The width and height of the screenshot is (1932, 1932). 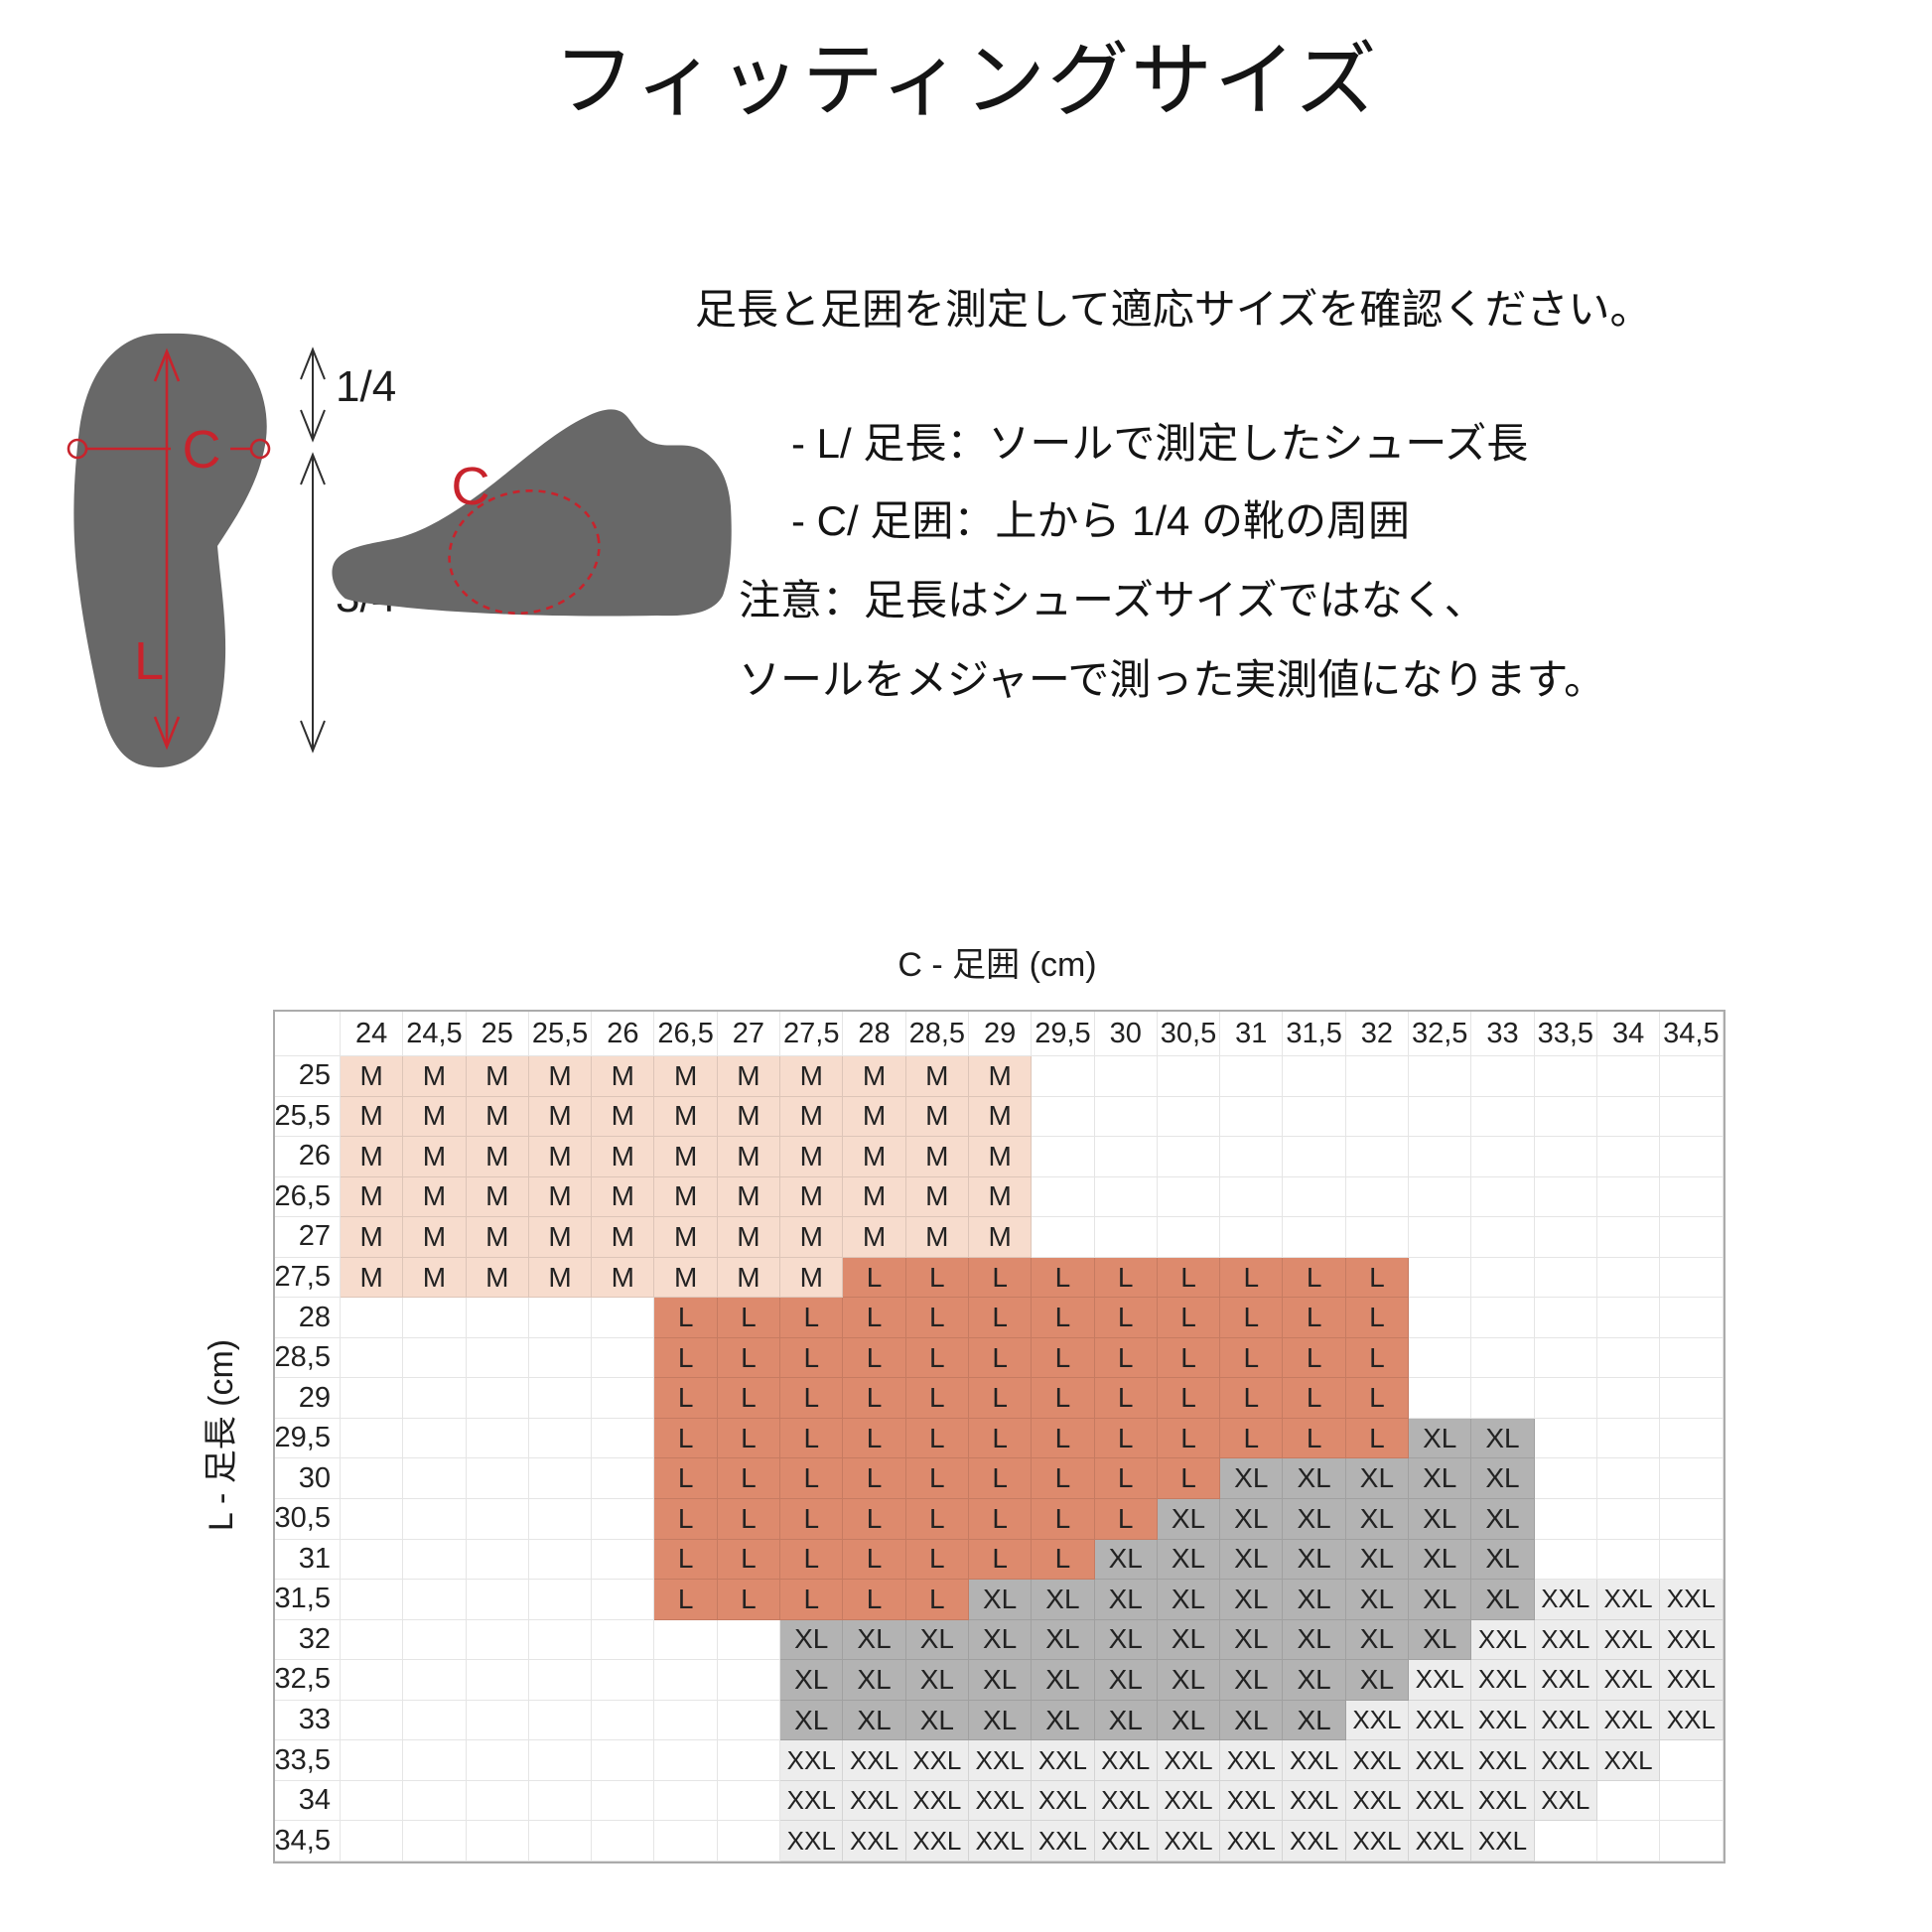 What do you see at coordinates (997, 965) in the screenshot?
I see `column-axis-title: C - 足囲 (cm)` at bounding box center [997, 965].